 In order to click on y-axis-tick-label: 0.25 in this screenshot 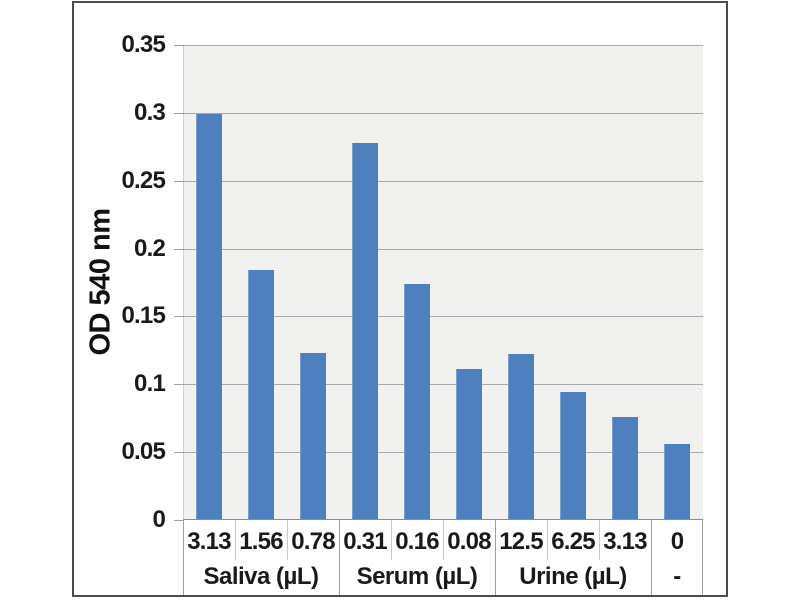, I will do `click(143, 180)`.